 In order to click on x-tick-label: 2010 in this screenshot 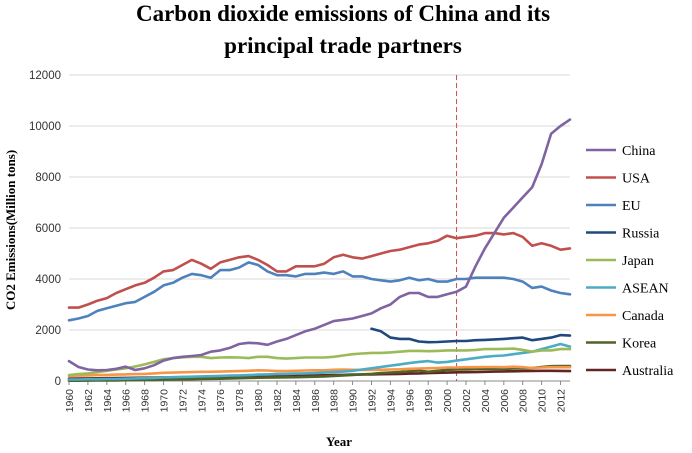, I will do `click(543, 401)`.